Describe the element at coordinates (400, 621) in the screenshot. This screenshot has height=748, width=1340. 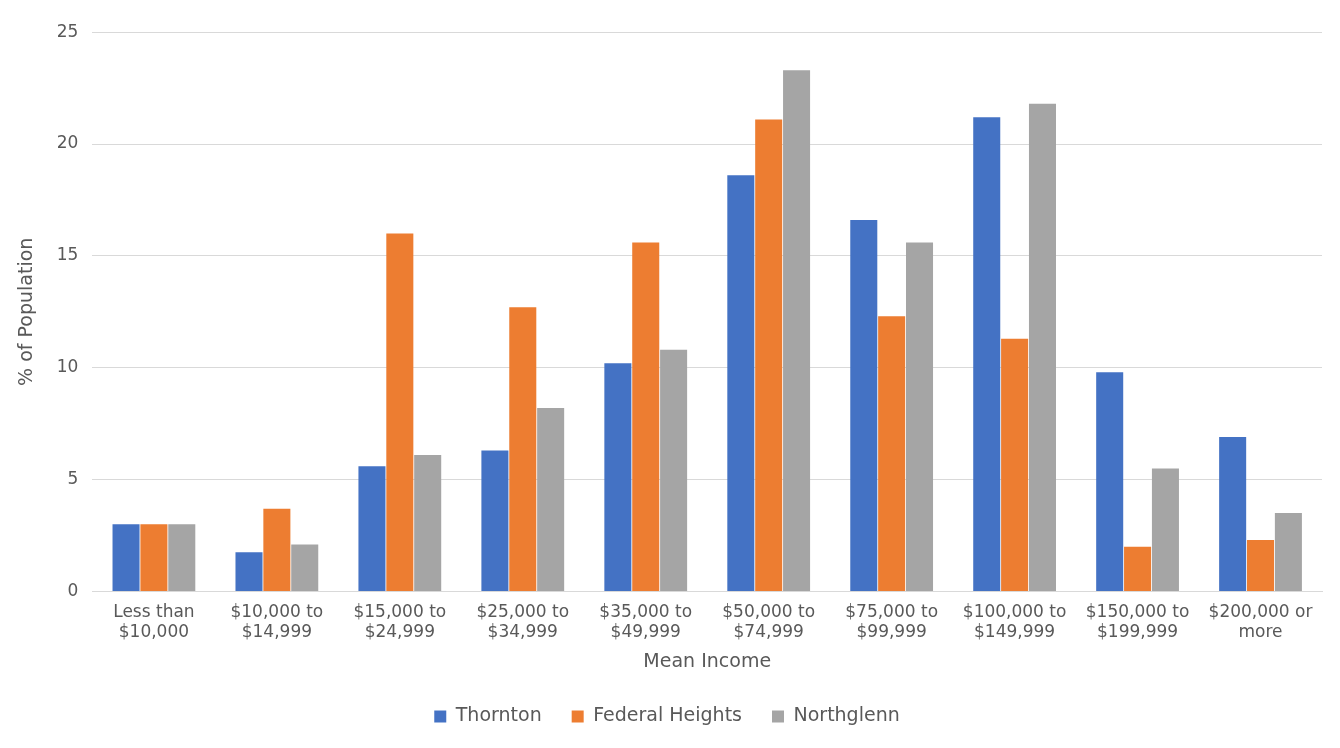
I see `x-tick-label: $15,000 to $24,999` at that location.